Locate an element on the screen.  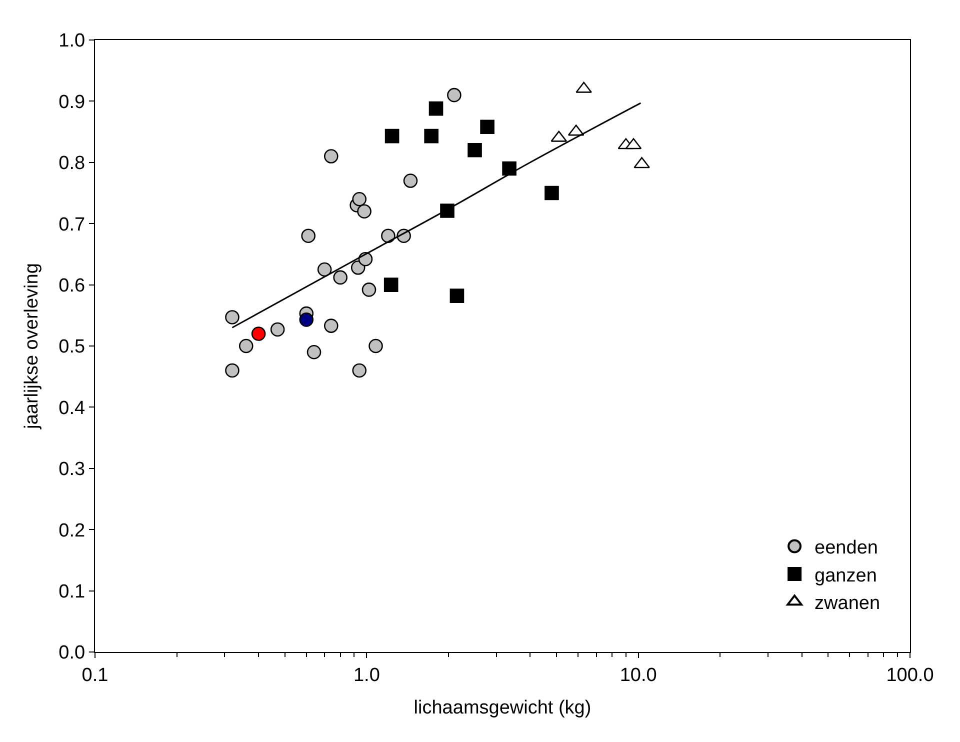
y-tick-label: 0.3 is located at coordinates (72, 469).